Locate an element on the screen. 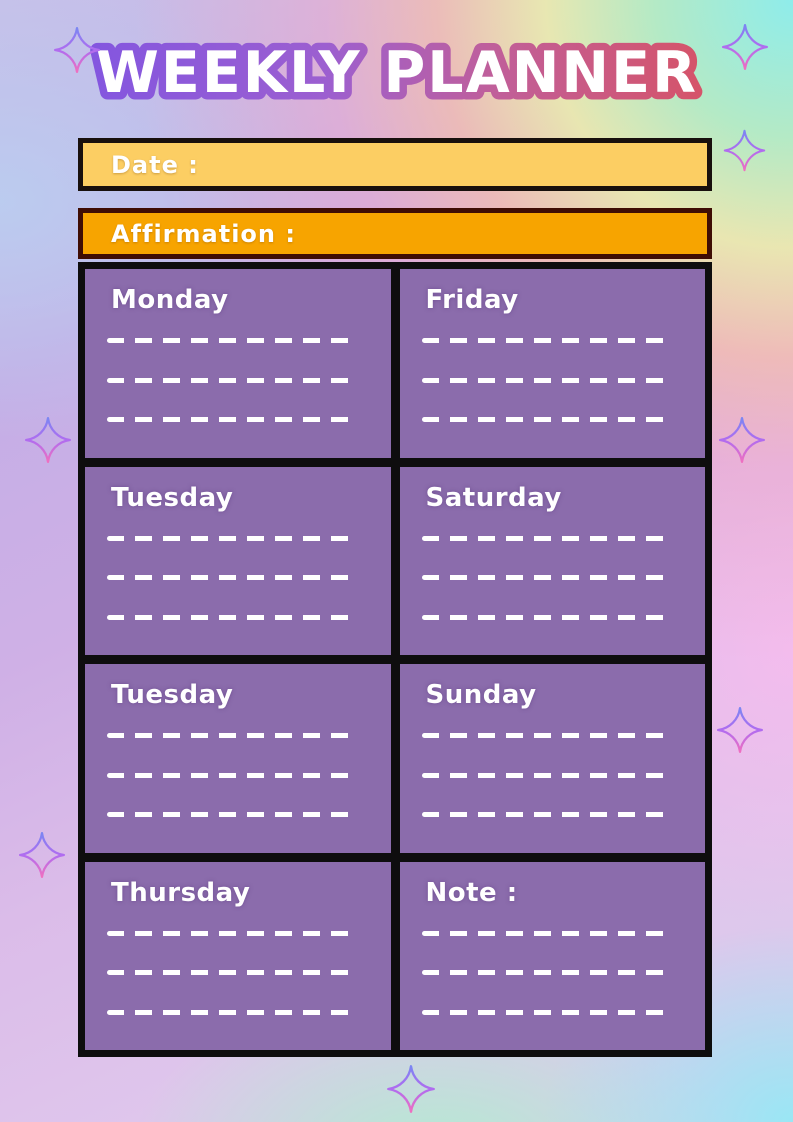  note-cell-label: Note : is located at coordinates (471, 892).